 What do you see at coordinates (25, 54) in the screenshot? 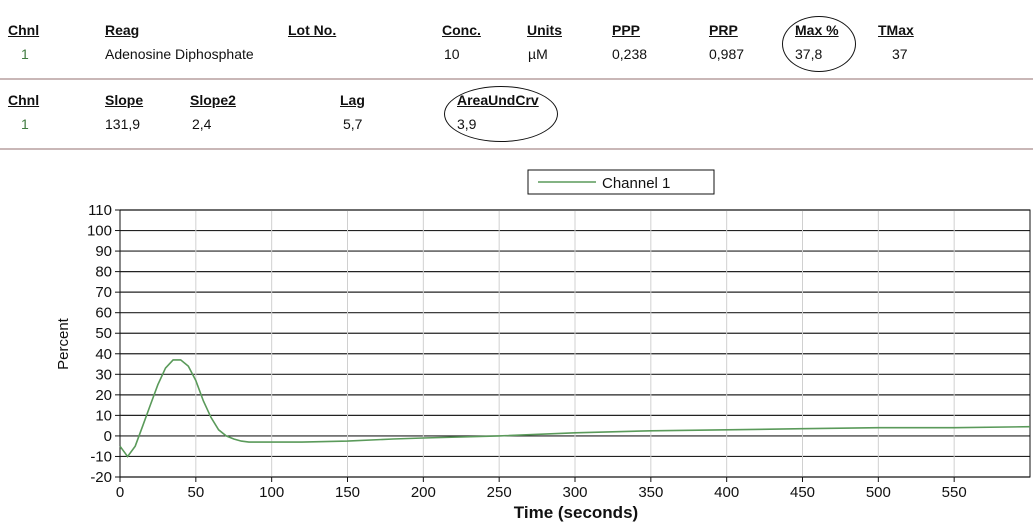
I see `value-chnl: 1` at bounding box center [25, 54].